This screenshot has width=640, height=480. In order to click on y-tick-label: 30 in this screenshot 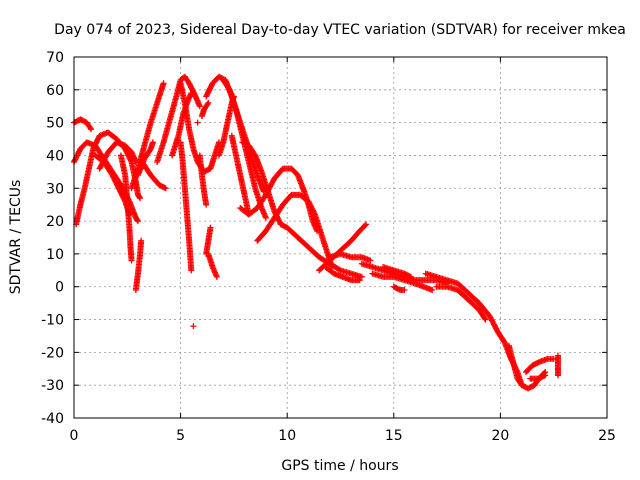, I will do `click(55, 189)`.